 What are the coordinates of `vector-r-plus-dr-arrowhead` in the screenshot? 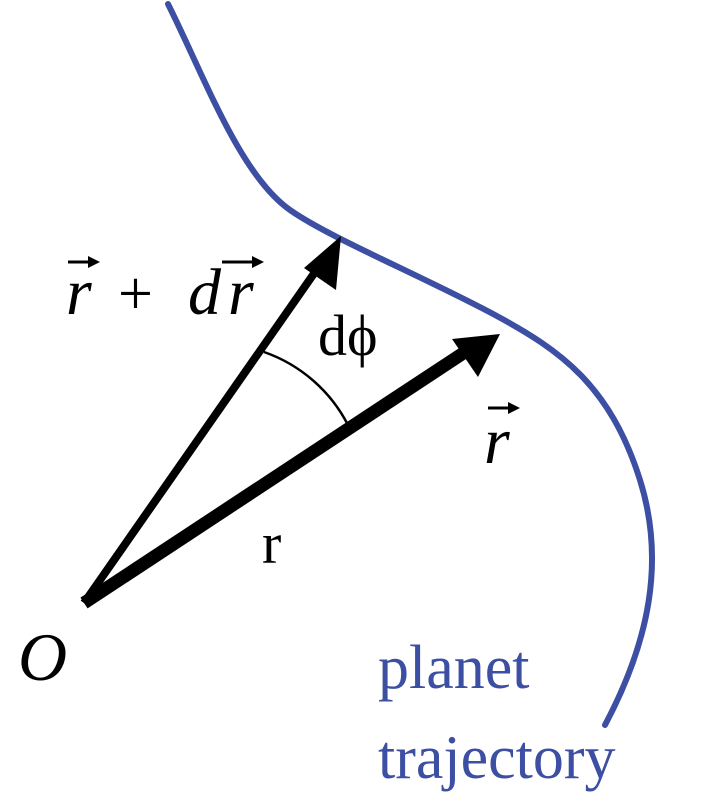 It's located at (322, 263).